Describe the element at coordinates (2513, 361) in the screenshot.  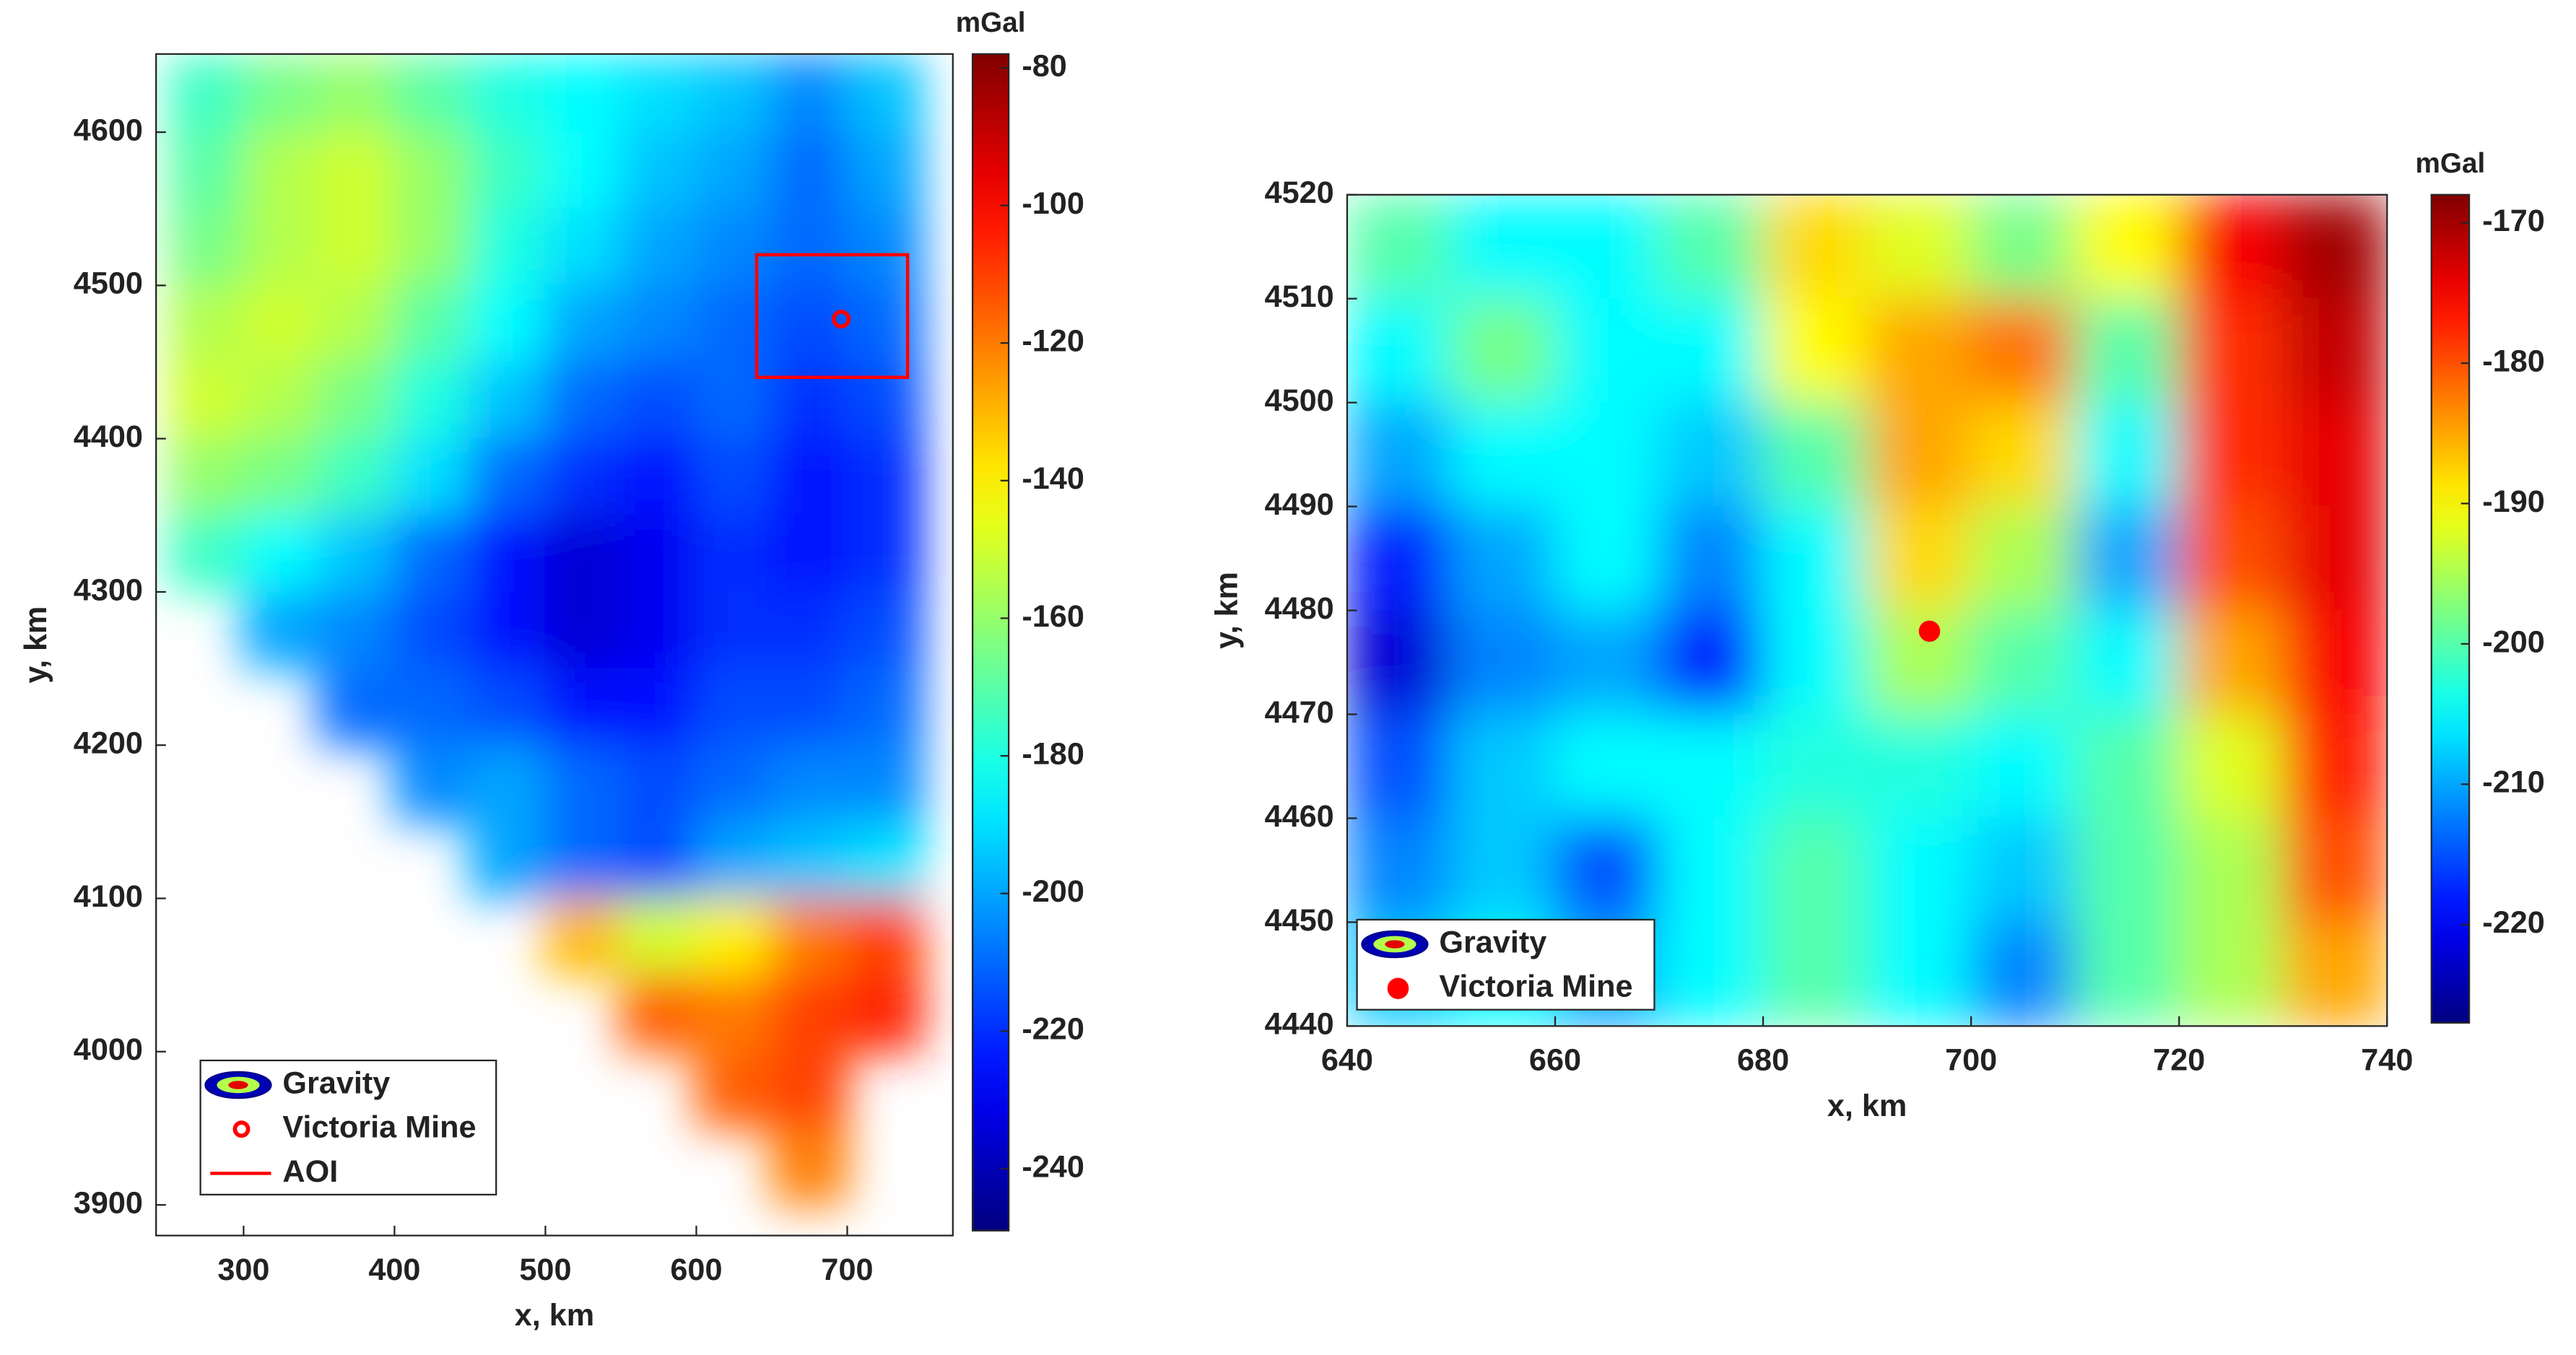
I see `colorbar-tick-label: -180` at that location.